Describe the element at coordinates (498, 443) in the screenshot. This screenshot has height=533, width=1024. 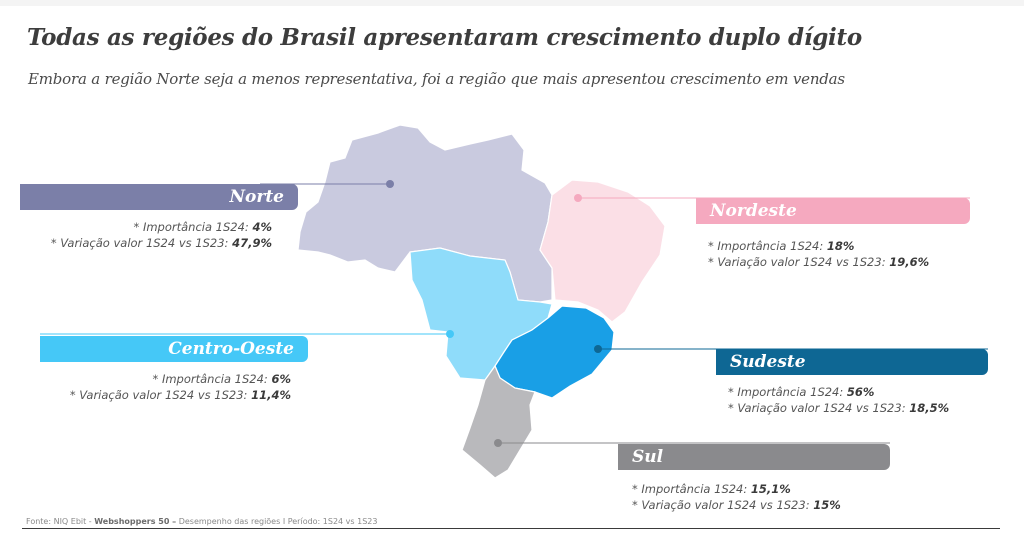
I see `marker-sul` at that location.